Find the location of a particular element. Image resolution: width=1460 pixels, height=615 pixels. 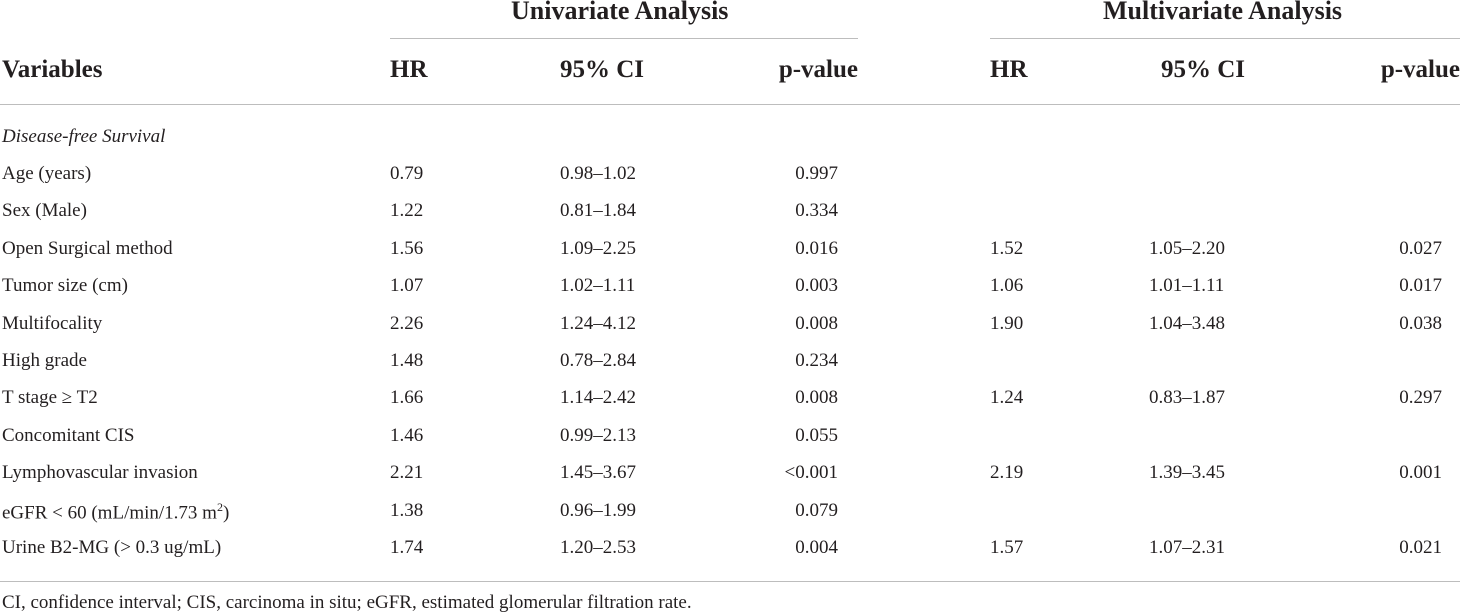

col-header-uni-p: p-value is located at coordinates (818, 69).